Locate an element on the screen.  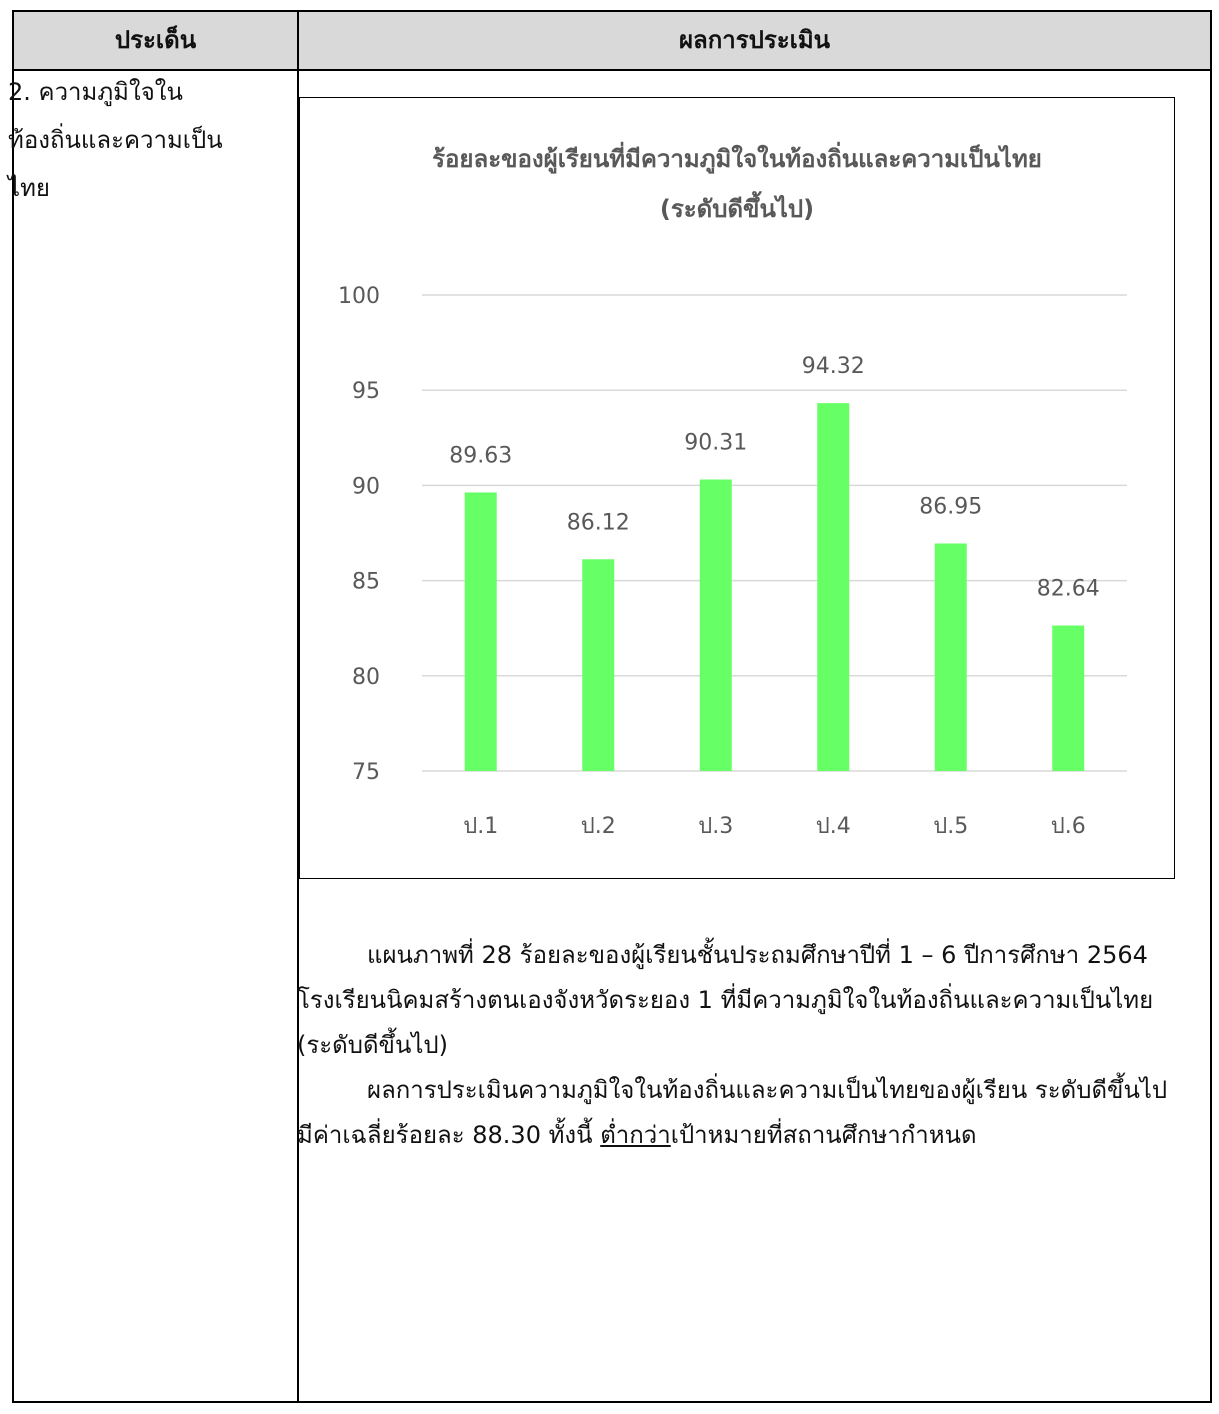
header-topic: ประเด็น is located at coordinates (155, 40).